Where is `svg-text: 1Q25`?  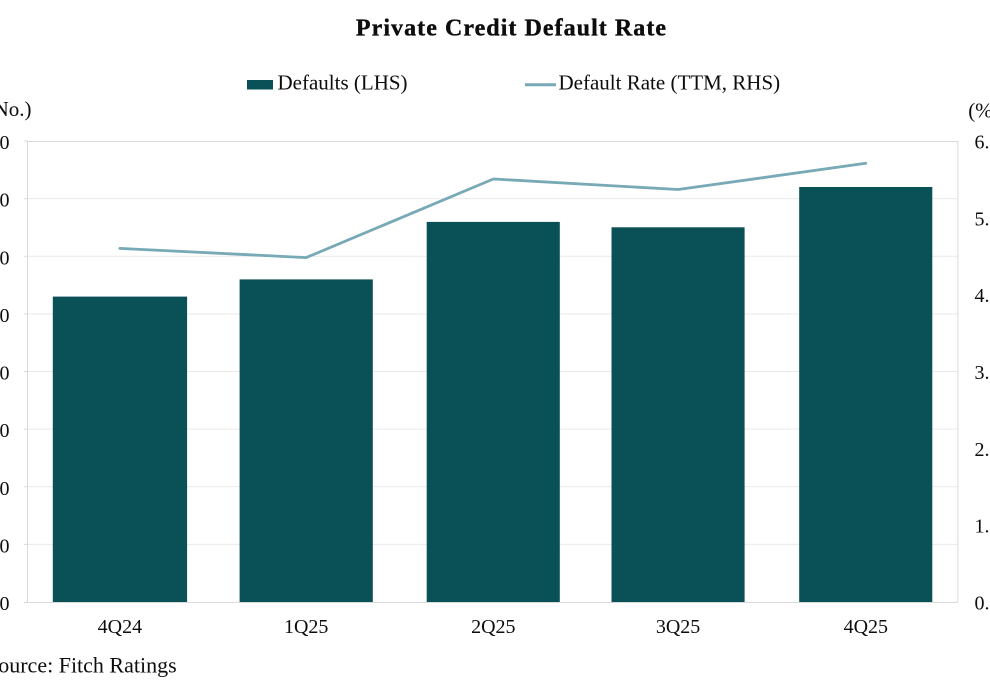
svg-text: 1Q25 is located at coordinates (306, 627).